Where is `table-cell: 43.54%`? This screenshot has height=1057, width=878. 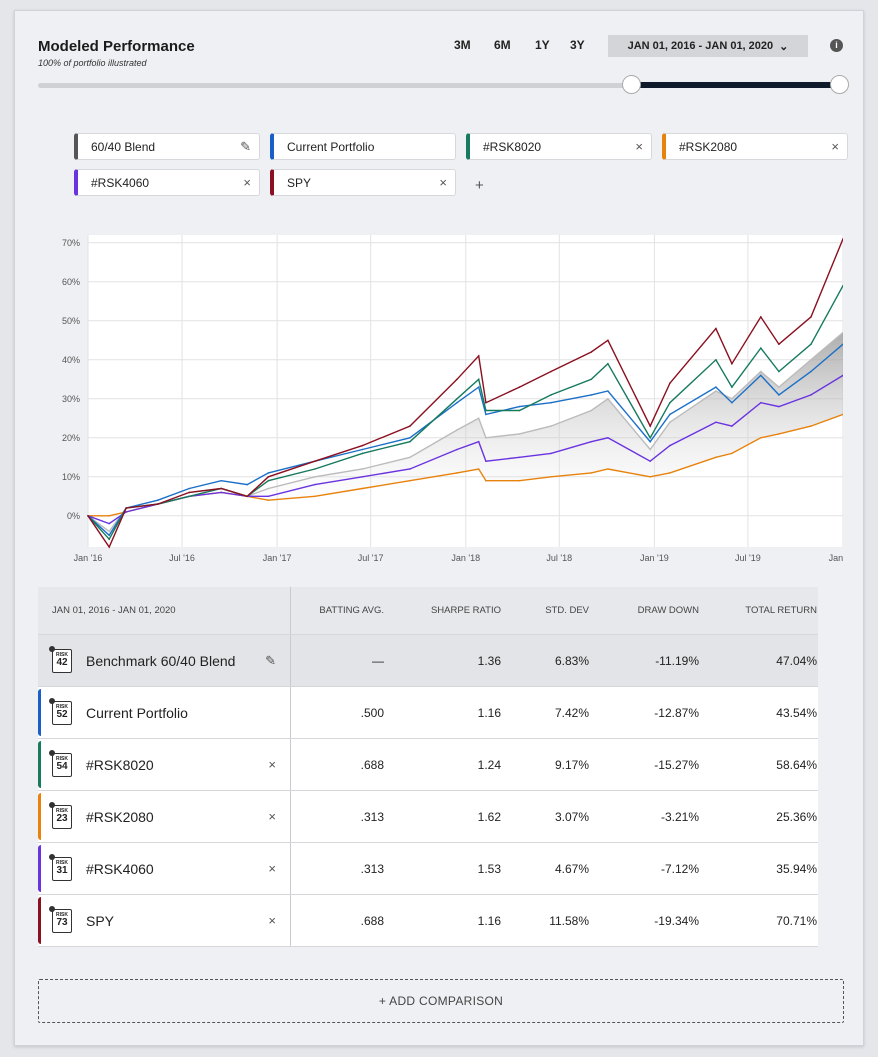 table-cell: 43.54% is located at coordinates (796, 712).